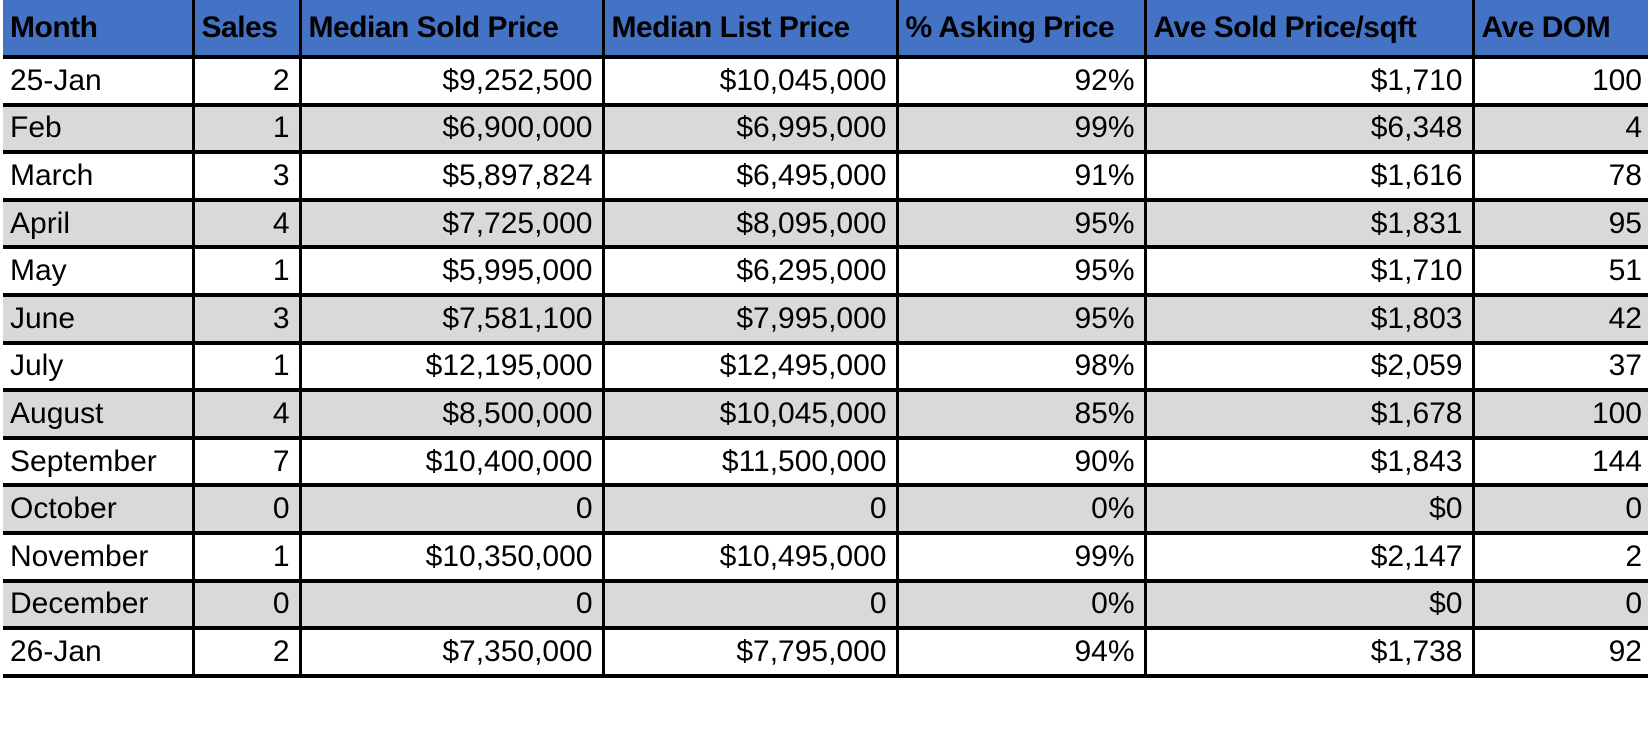 The width and height of the screenshot is (1648, 732). Describe the element at coordinates (749, 367) in the screenshot. I see `cell-median-list-price-july: $12,495,000` at that location.